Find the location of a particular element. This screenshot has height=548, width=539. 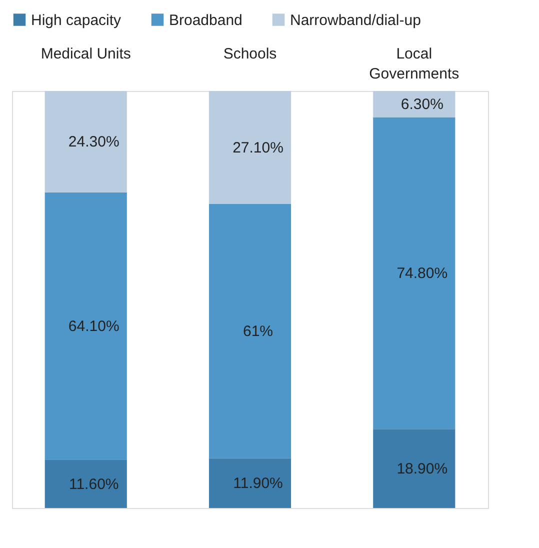

legend-label: Broadband is located at coordinates (205, 20).